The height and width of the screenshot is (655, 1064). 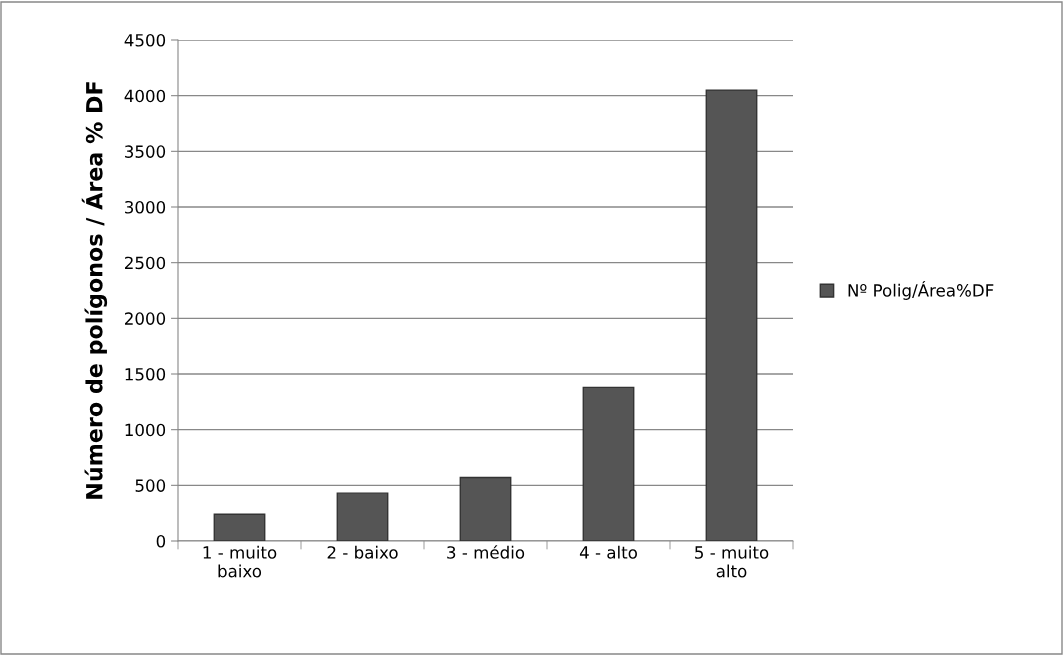 What do you see at coordinates (362, 552) in the screenshot?
I see `x-tick-label: 2 - baixo` at bounding box center [362, 552].